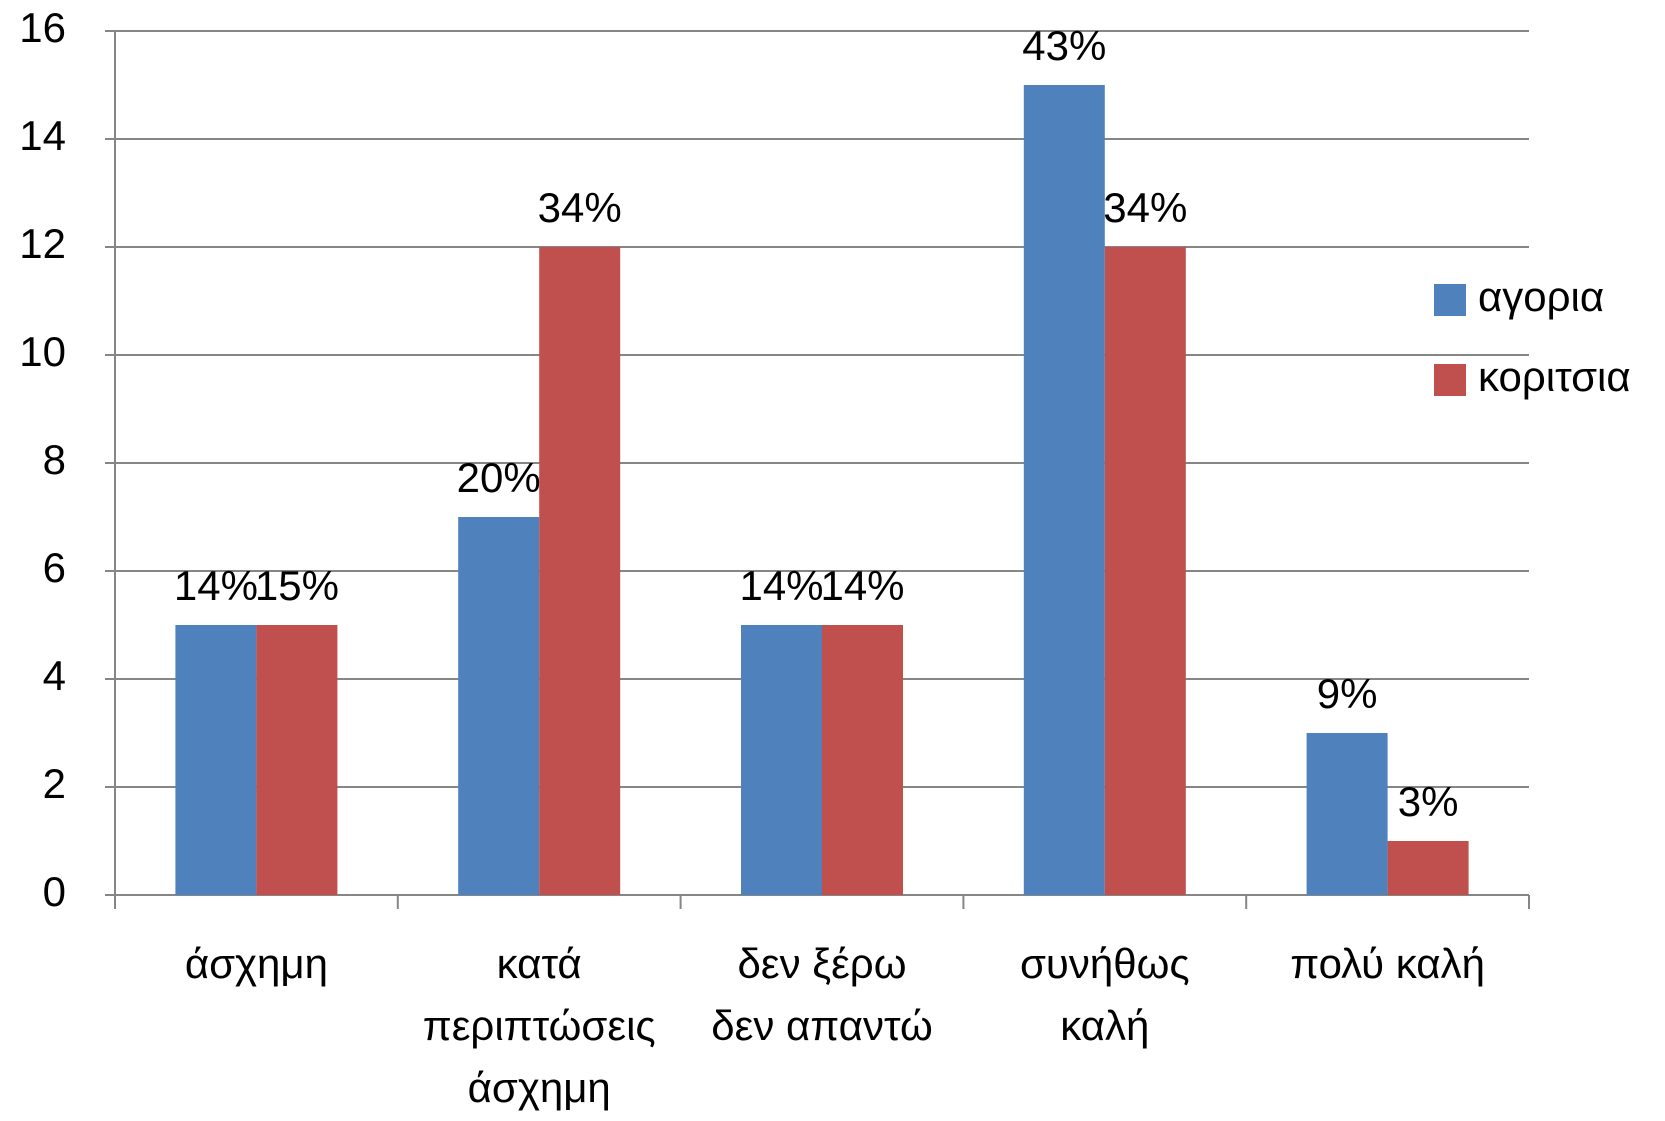 This screenshot has height=1121, width=1665. I want to click on label-line: κατά, so click(539, 963).